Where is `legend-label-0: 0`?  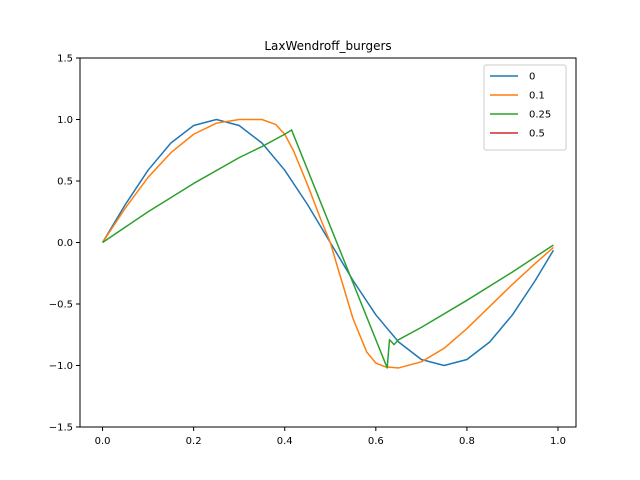 legend-label-0: 0 is located at coordinates (532, 77).